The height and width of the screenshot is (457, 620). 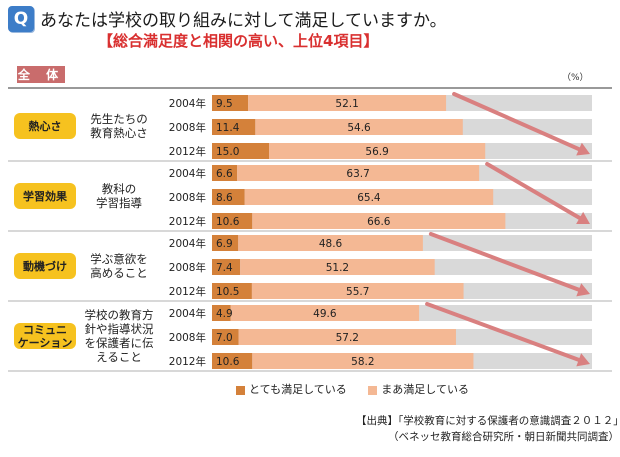 I want to click on value-label-somewhat: 54.6, so click(x=359, y=128).